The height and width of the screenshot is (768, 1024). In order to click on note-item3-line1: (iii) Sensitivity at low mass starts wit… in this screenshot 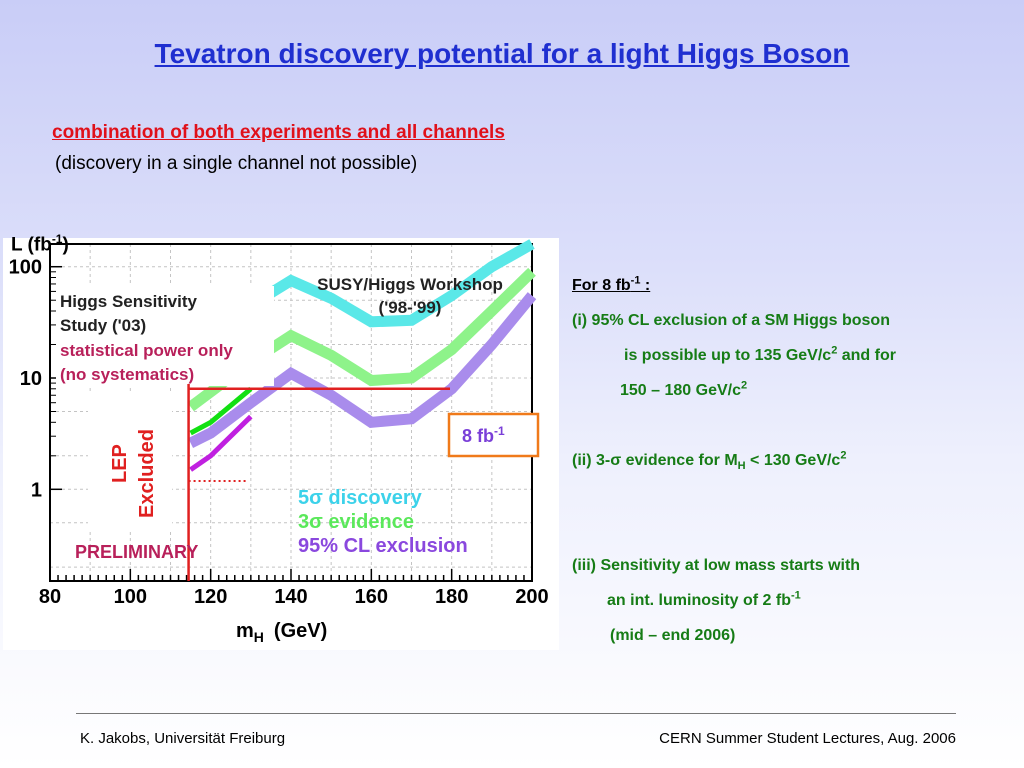, I will do `click(716, 565)`.